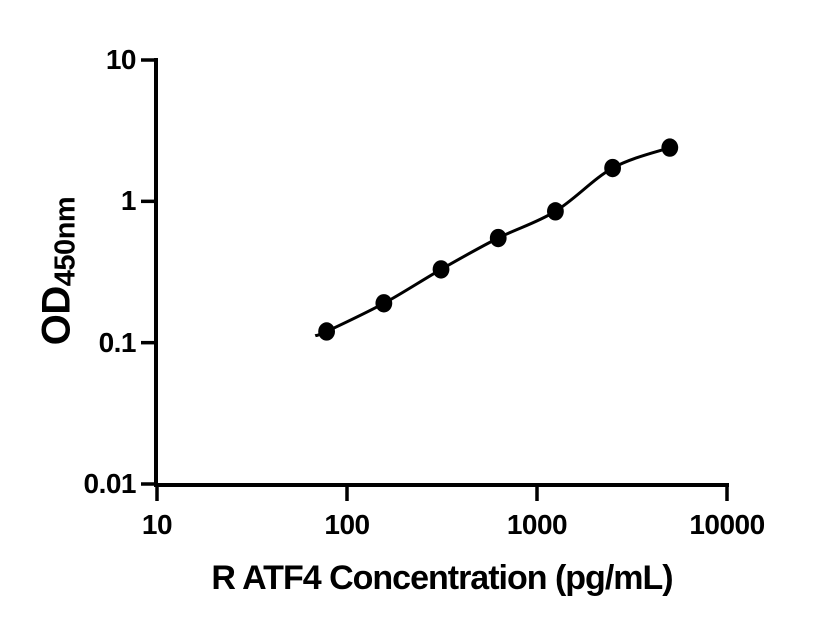  What do you see at coordinates (58, 271) in the screenshot?
I see `y-axis-title: OD 450nm` at bounding box center [58, 271].